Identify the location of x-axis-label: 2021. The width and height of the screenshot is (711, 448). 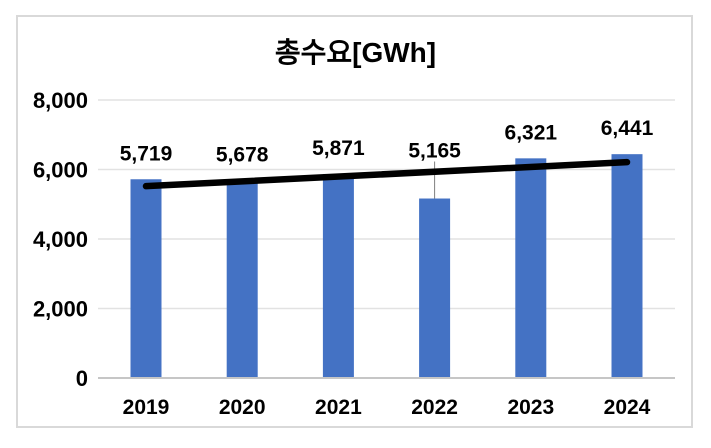
(338, 407).